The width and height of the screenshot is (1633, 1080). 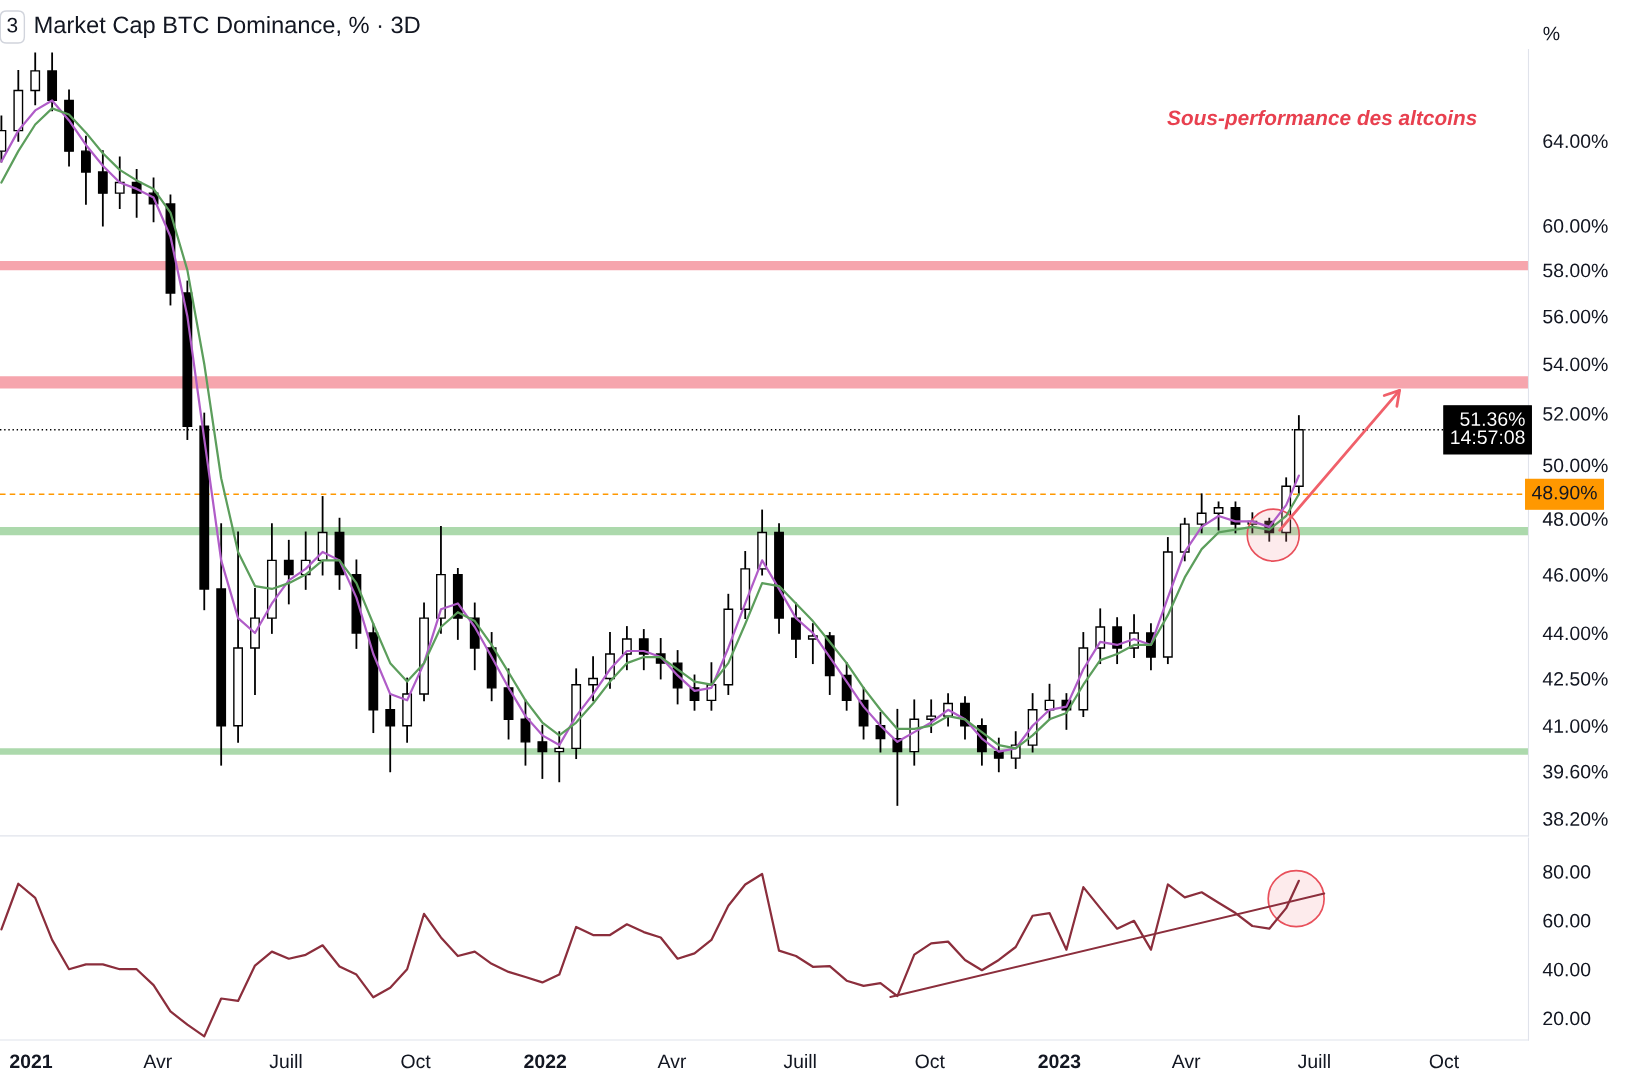 I want to click on y-tick-label: 60.00, so click(x=1567, y=920).